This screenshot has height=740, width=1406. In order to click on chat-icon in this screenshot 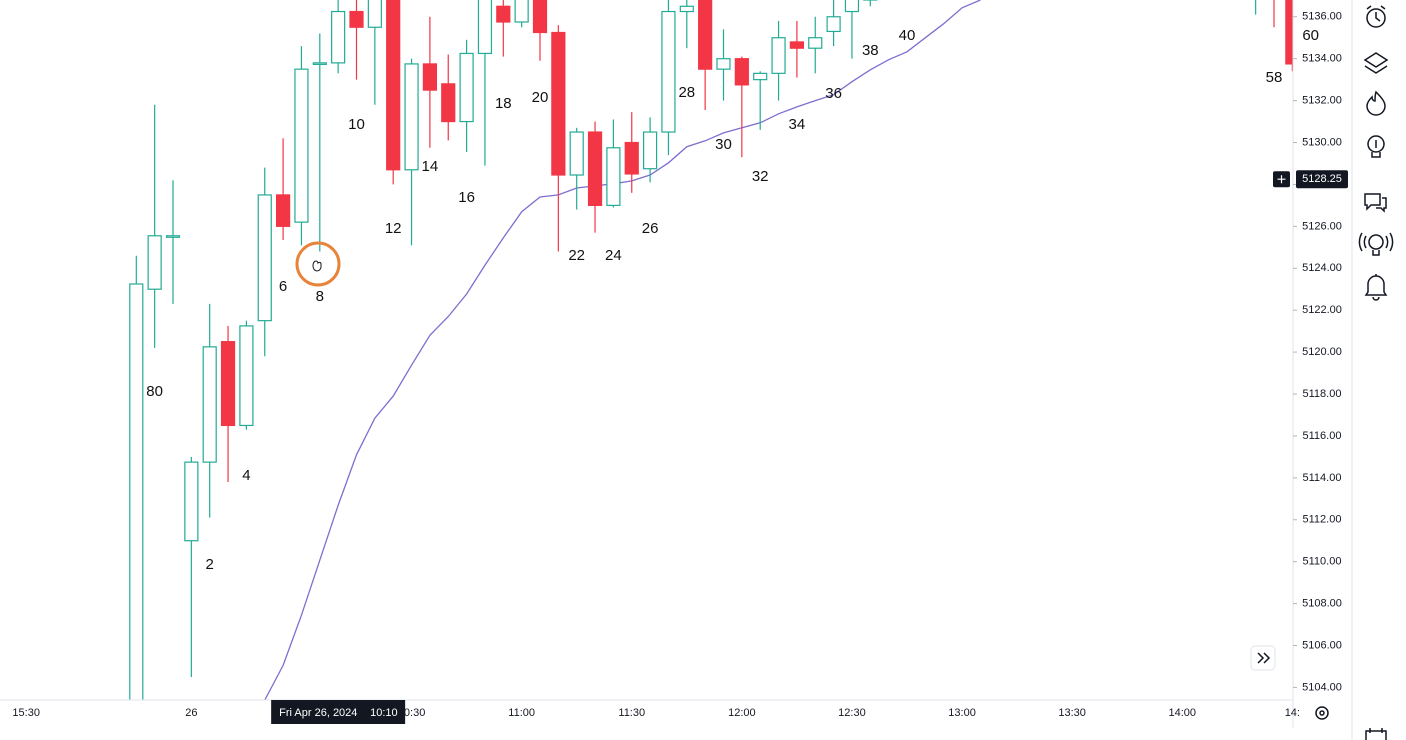, I will do `click(1375, 203)`.